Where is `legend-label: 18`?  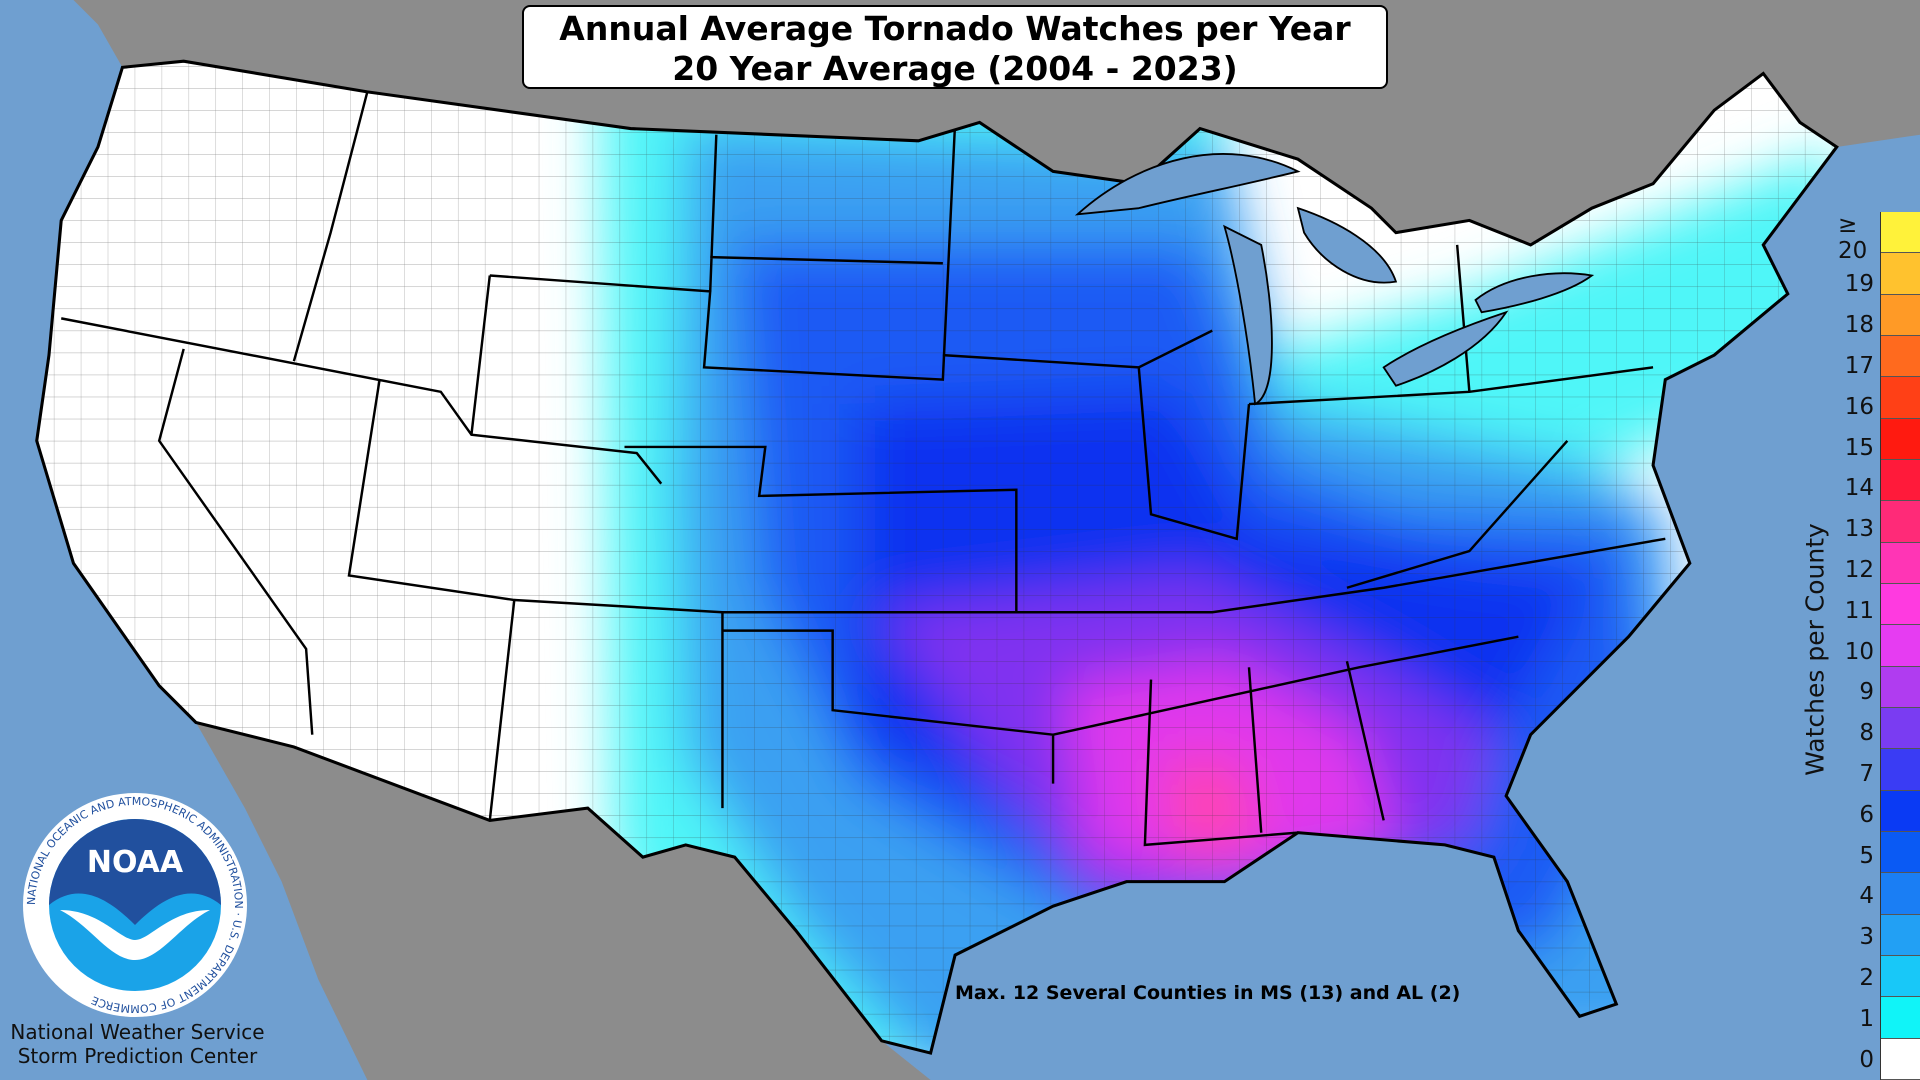 legend-label: 18 is located at coordinates (1859, 325).